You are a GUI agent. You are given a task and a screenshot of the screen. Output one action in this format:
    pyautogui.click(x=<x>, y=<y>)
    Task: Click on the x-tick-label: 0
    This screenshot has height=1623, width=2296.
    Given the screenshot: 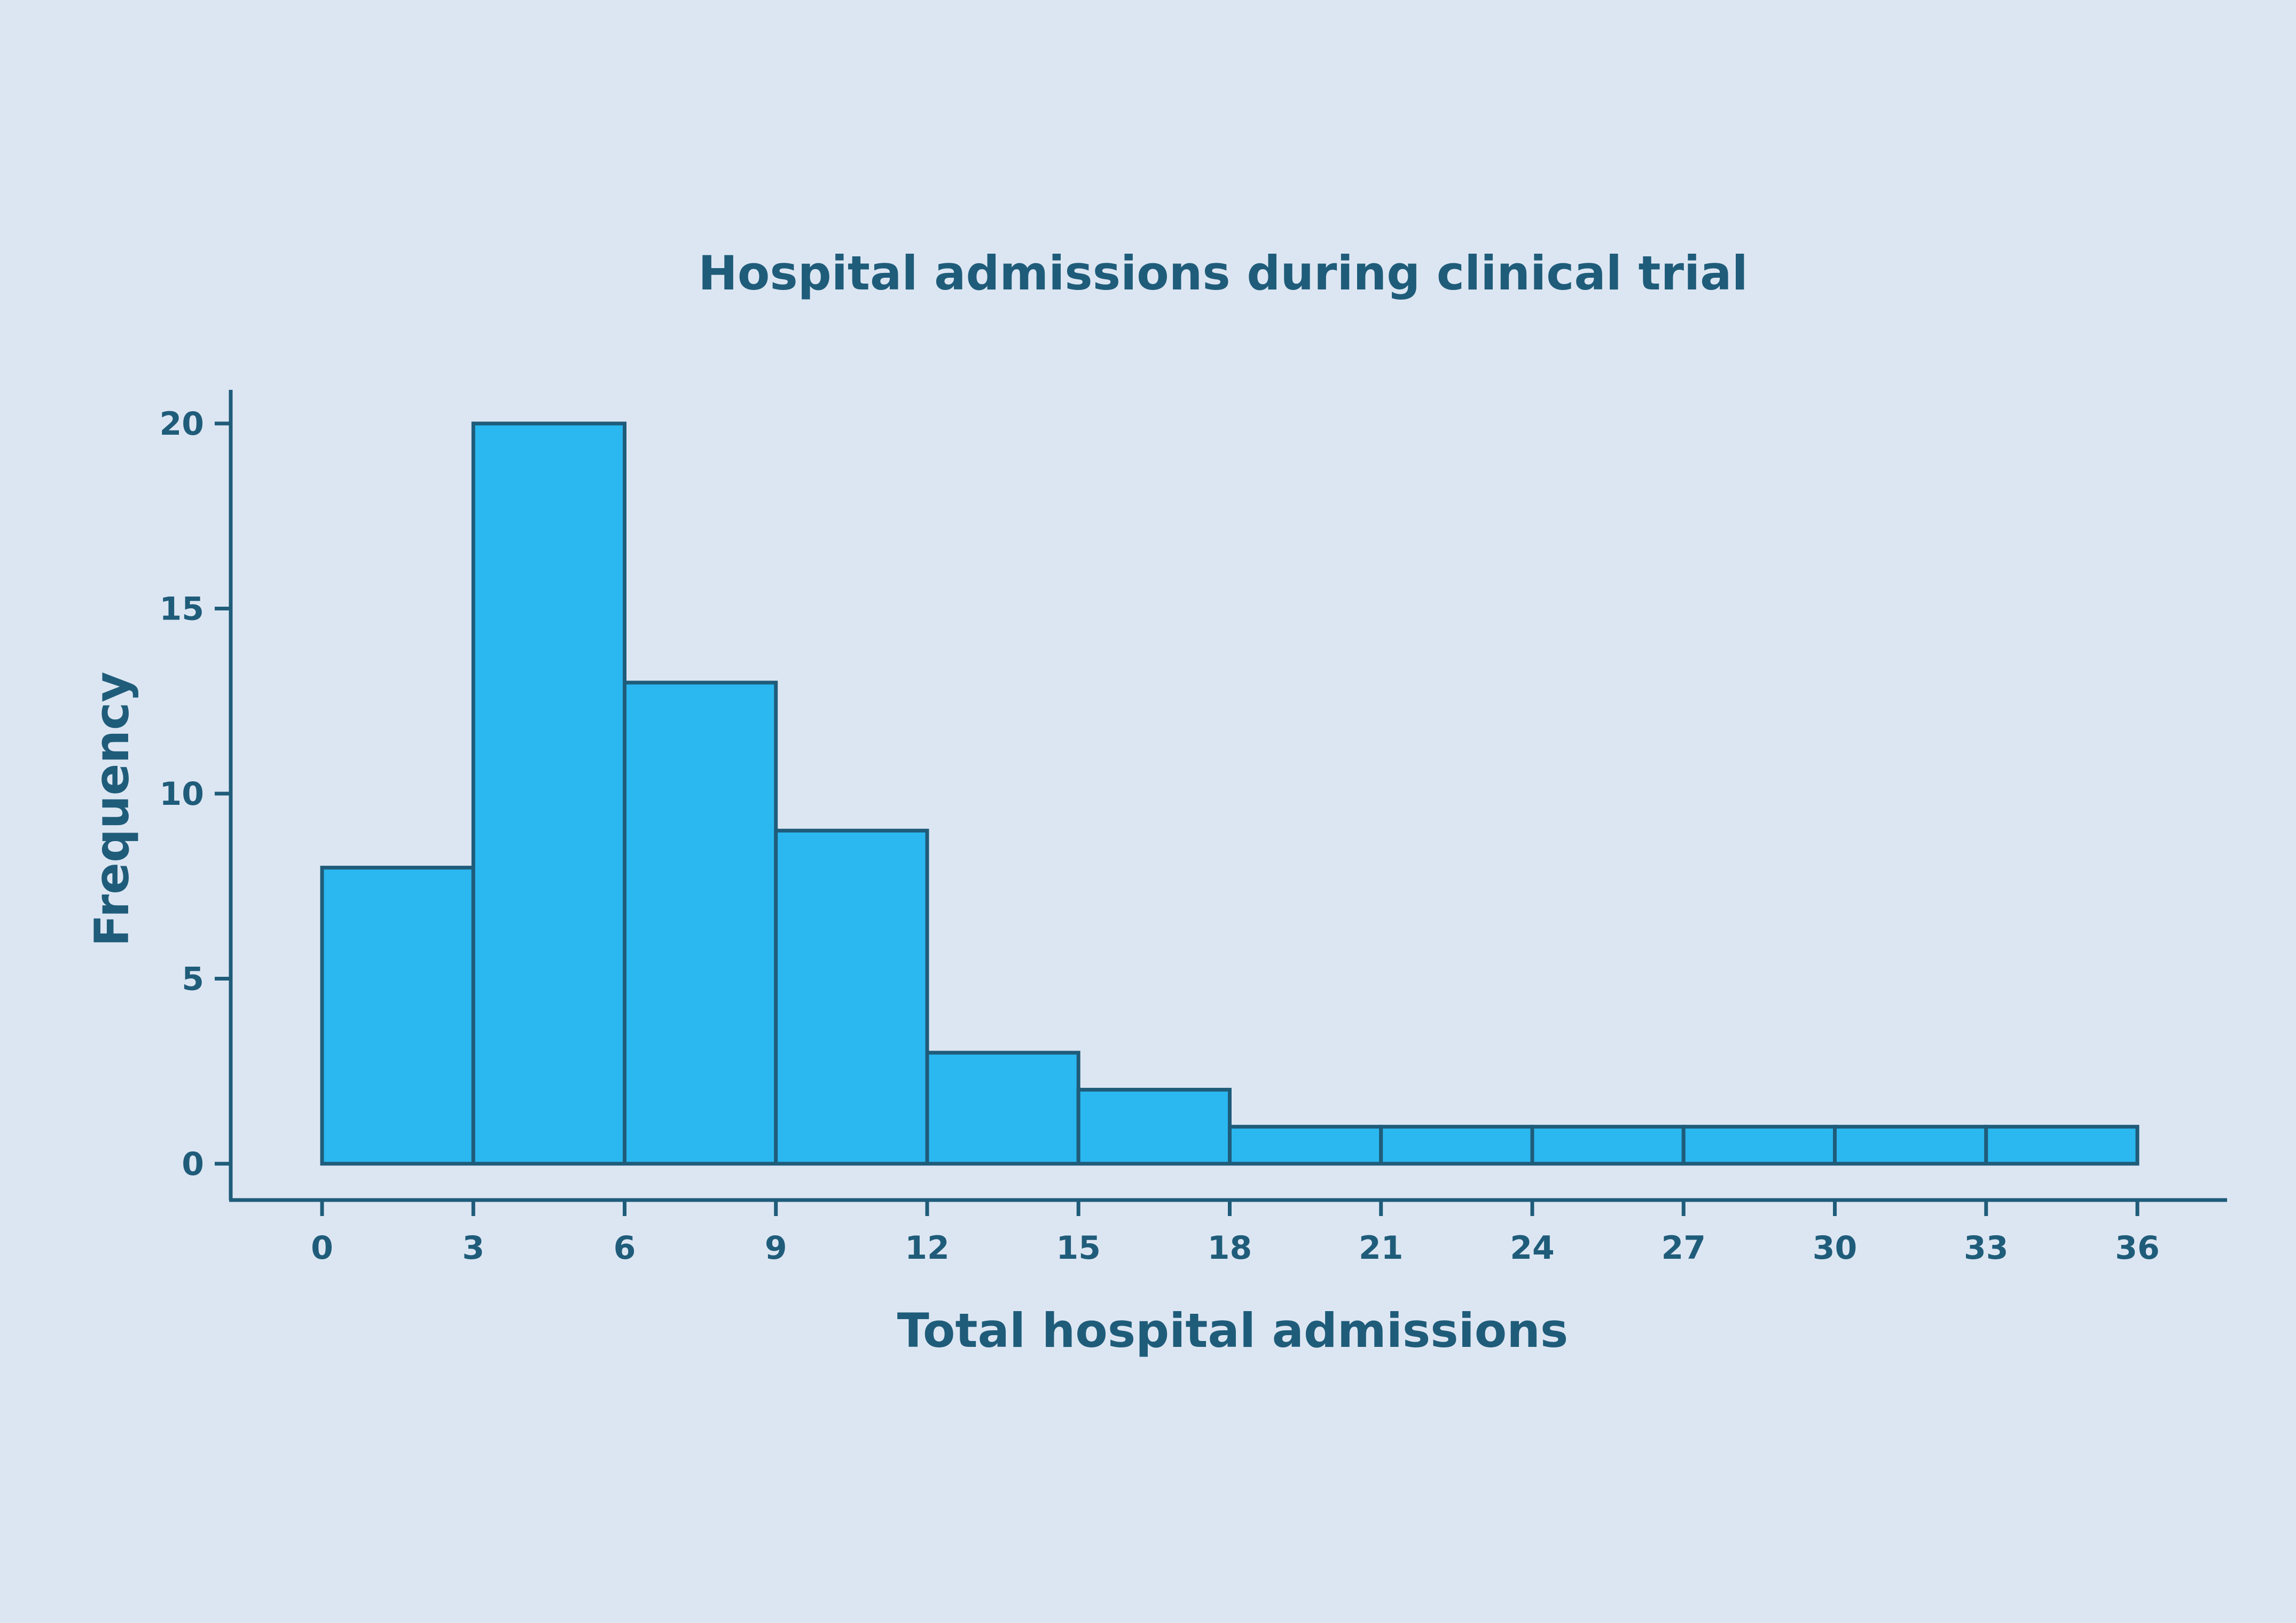 What is the action you would take?
    pyautogui.click(x=322, y=1248)
    